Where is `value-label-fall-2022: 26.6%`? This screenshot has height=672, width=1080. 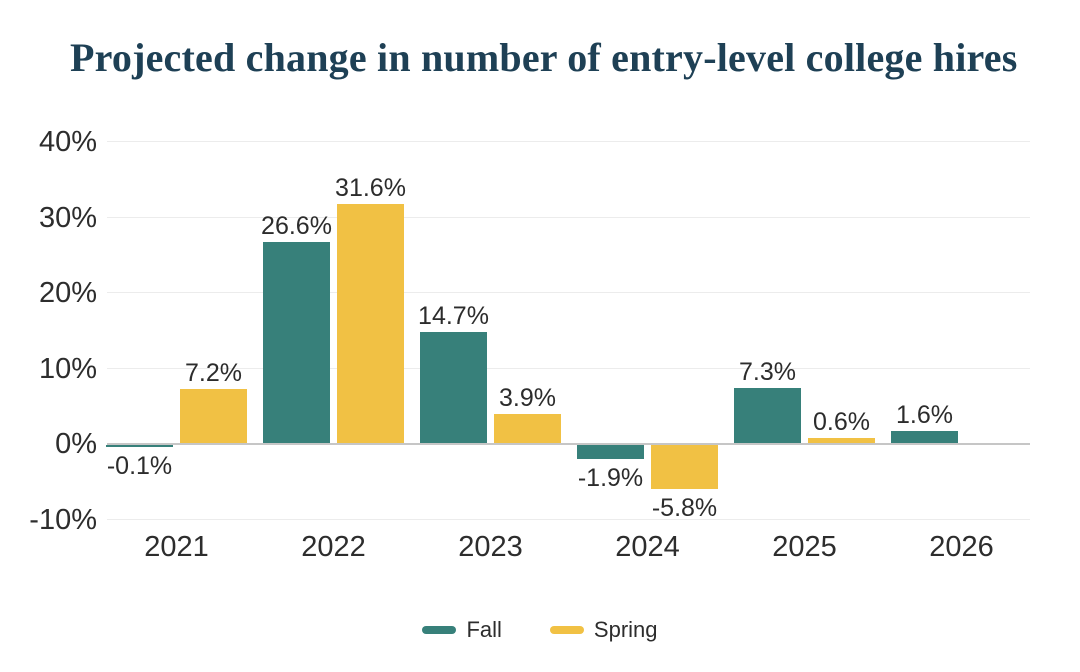 value-label-fall-2022: 26.6% is located at coordinates (296, 226).